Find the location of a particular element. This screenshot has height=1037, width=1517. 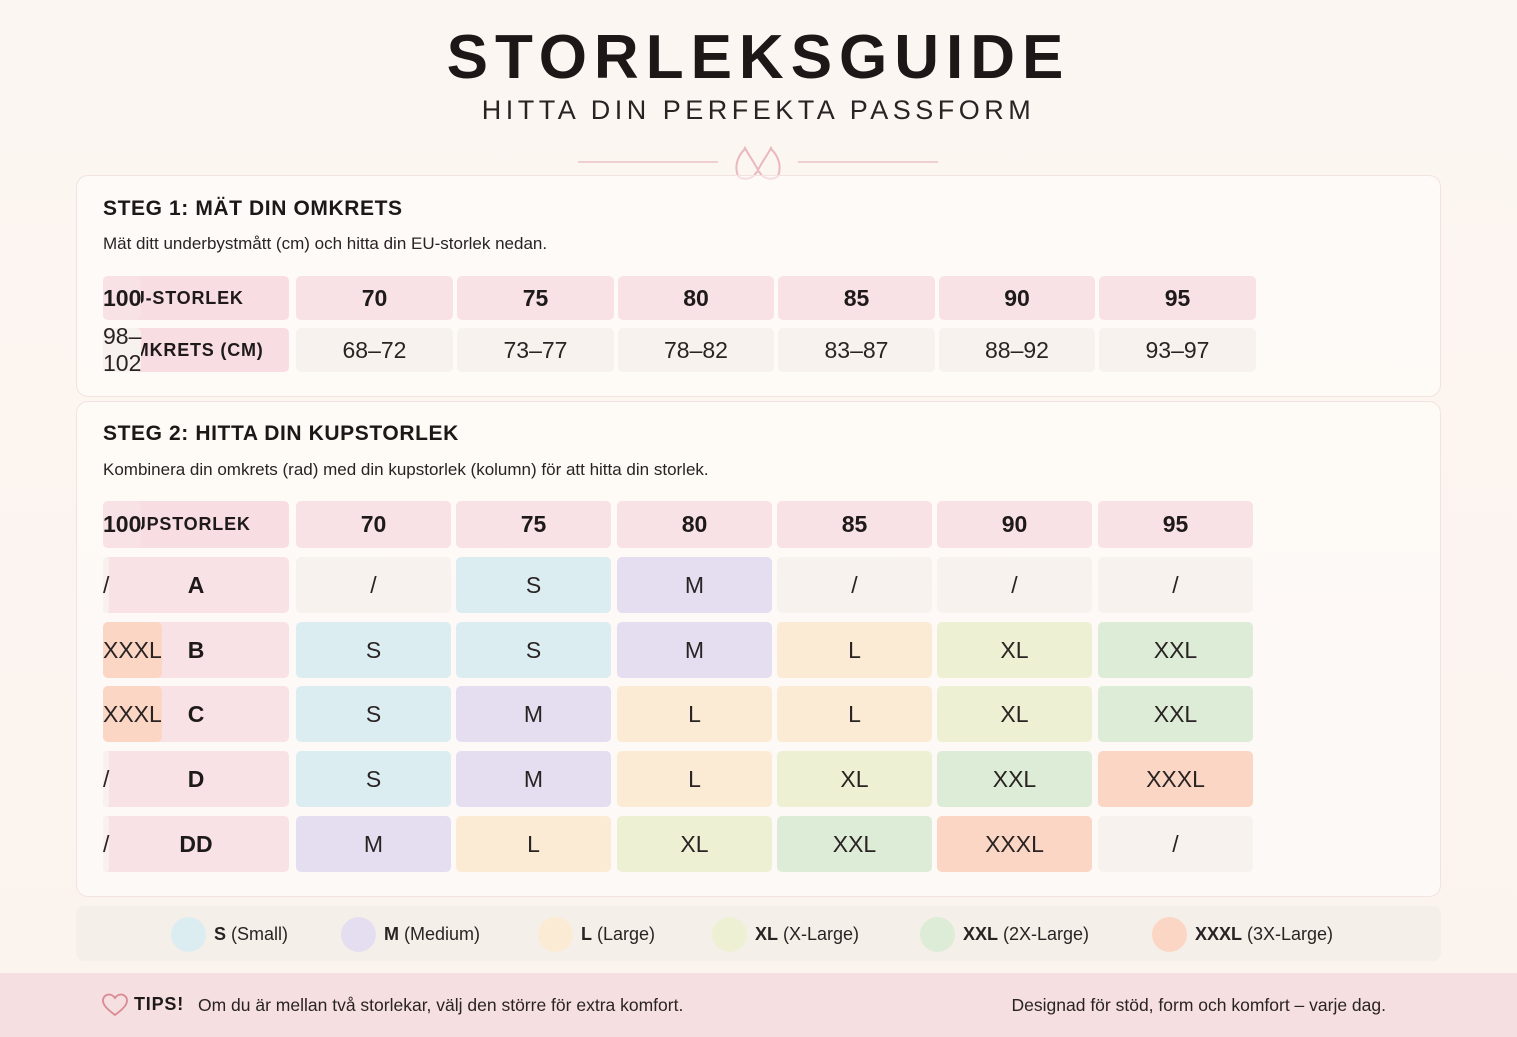

eu-size-cell: 85 is located at coordinates (856, 298).